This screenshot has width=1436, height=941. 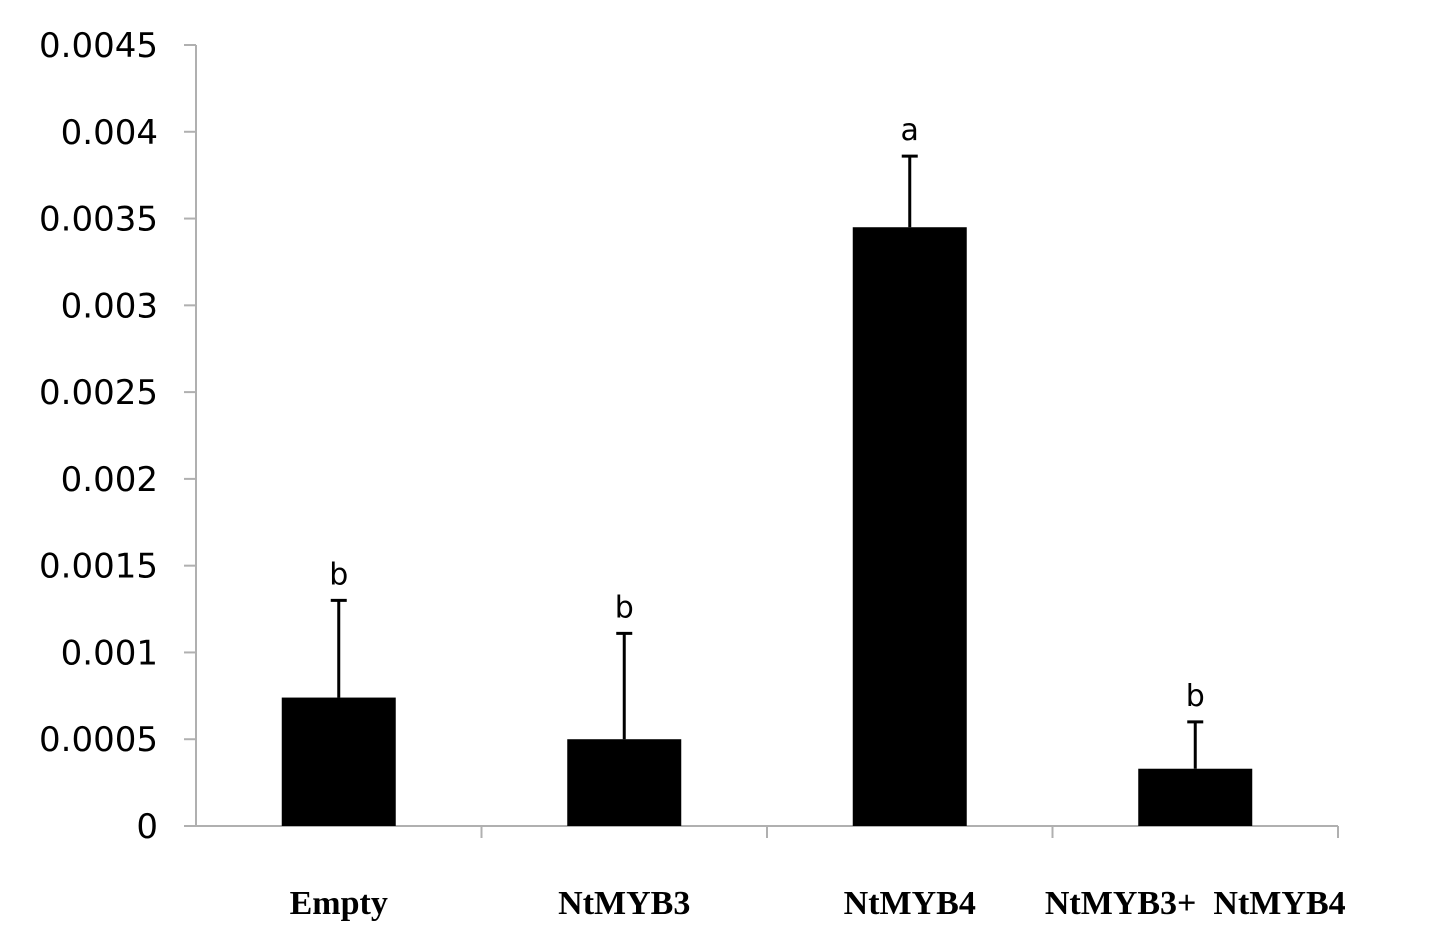 What do you see at coordinates (910, 903) in the screenshot?
I see `x-tick-label: NtMYB4` at bounding box center [910, 903].